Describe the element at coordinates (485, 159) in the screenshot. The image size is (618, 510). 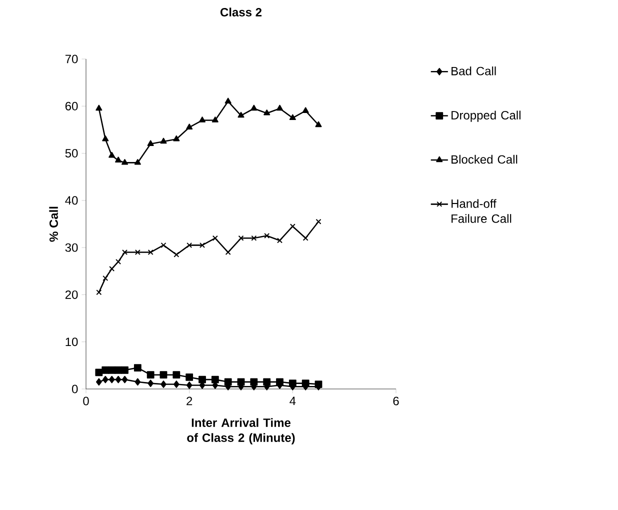
I see `legend-label: Blocked Call` at that location.